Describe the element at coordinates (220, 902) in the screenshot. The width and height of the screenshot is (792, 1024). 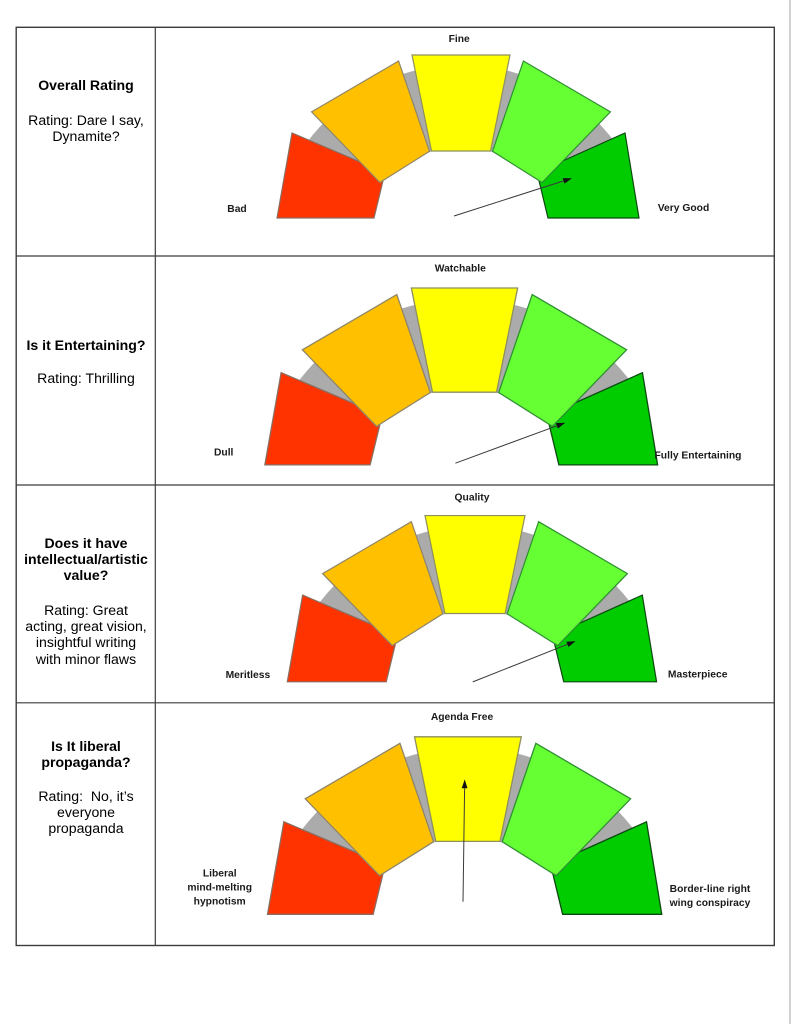
I see `svg-text: hypnotism` at that location.